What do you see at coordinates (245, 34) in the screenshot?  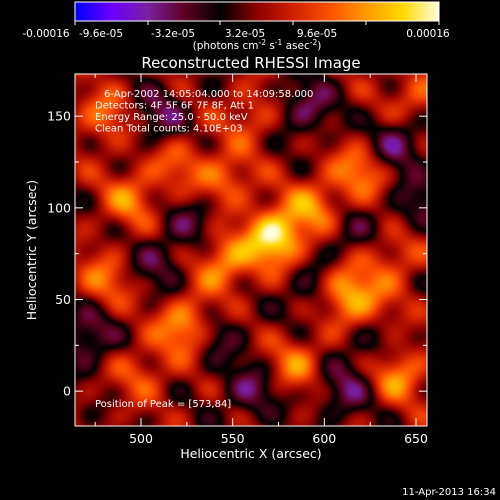 I see `colorbar-tick-label: 3.2e-05` at bounding box center [245, 34].